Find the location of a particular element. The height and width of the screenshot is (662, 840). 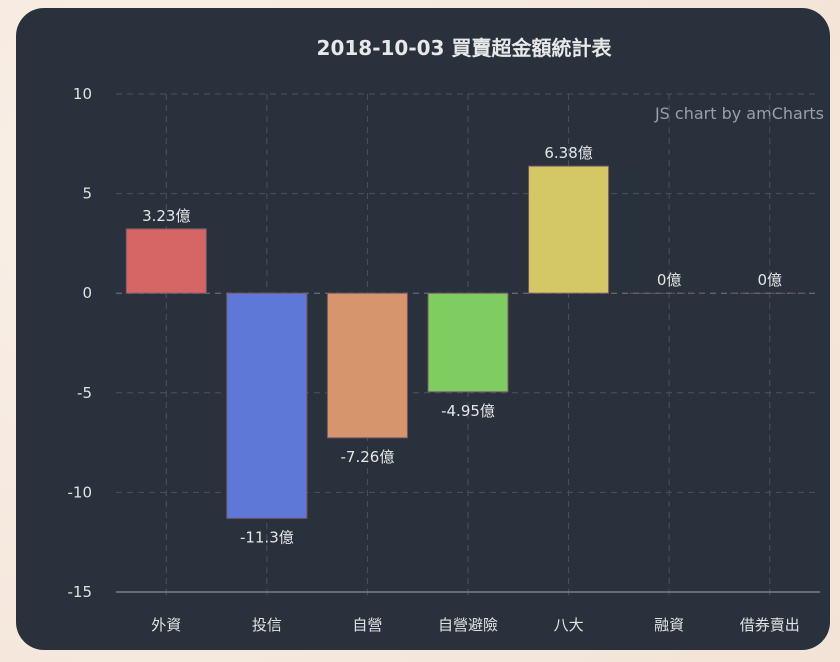

y-axis: 10 5 0 -5 -10 -15 is located at coordinates (80, 343).